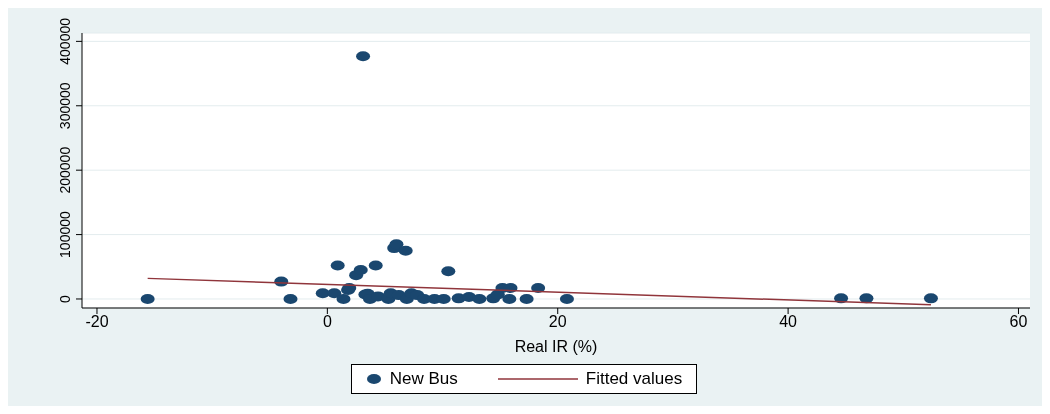 This screenshot has width=1050, height=414. I want to click on legend-label: Fitted values, so click(634, 379).